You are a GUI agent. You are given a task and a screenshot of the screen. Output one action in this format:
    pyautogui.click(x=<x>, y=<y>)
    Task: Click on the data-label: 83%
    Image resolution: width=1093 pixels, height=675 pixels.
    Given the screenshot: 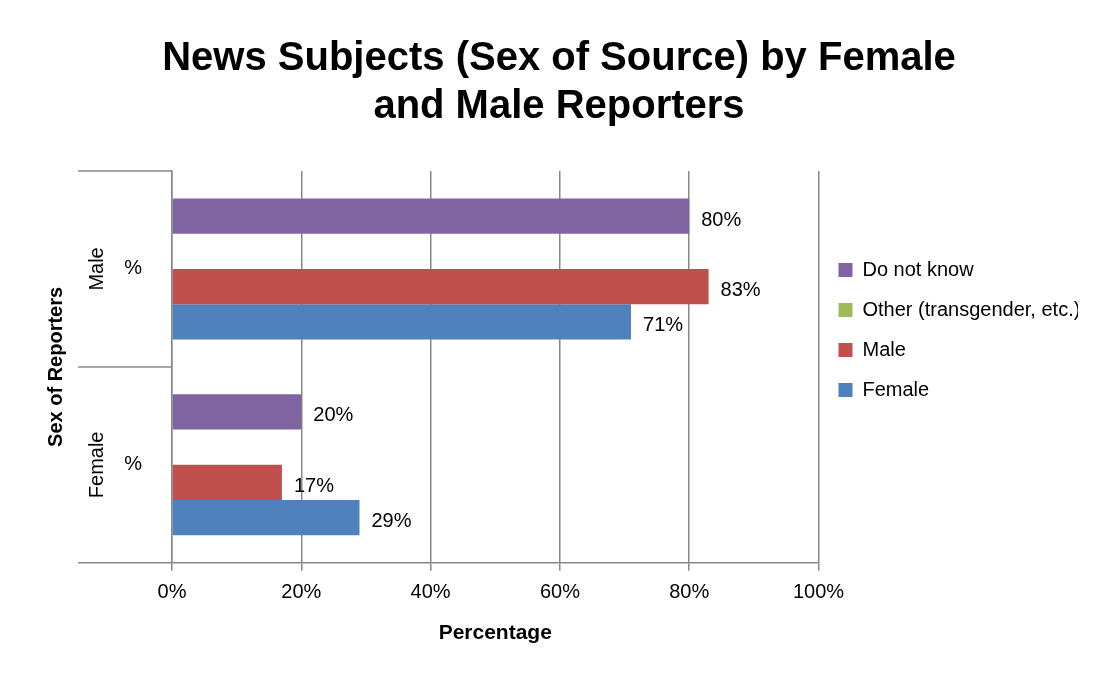 What is the action you would take?
    pyautogui.click(x=740, y=289)
    